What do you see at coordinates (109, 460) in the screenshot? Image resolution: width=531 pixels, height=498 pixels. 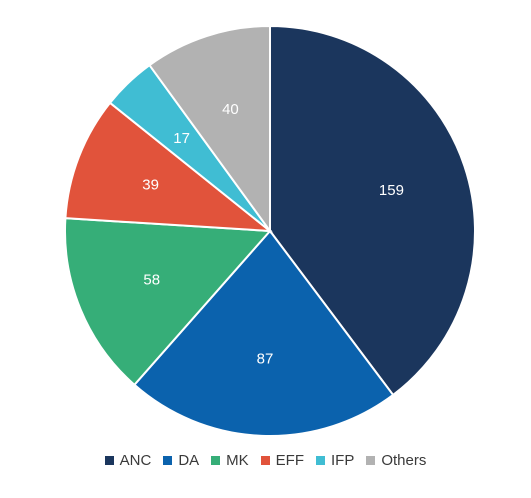 I see `legend-swatch-anc` at bounding box center [109, 460].